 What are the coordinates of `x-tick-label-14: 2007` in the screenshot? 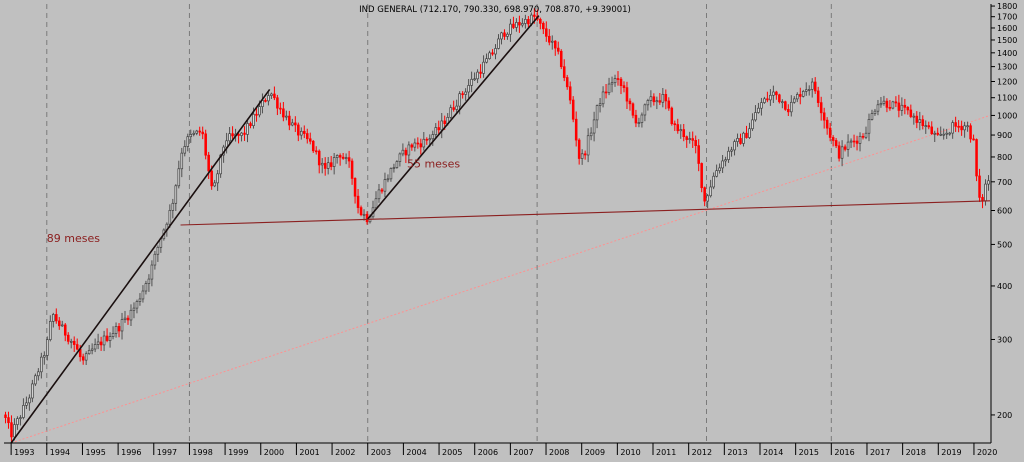 It's located at (523, 452).